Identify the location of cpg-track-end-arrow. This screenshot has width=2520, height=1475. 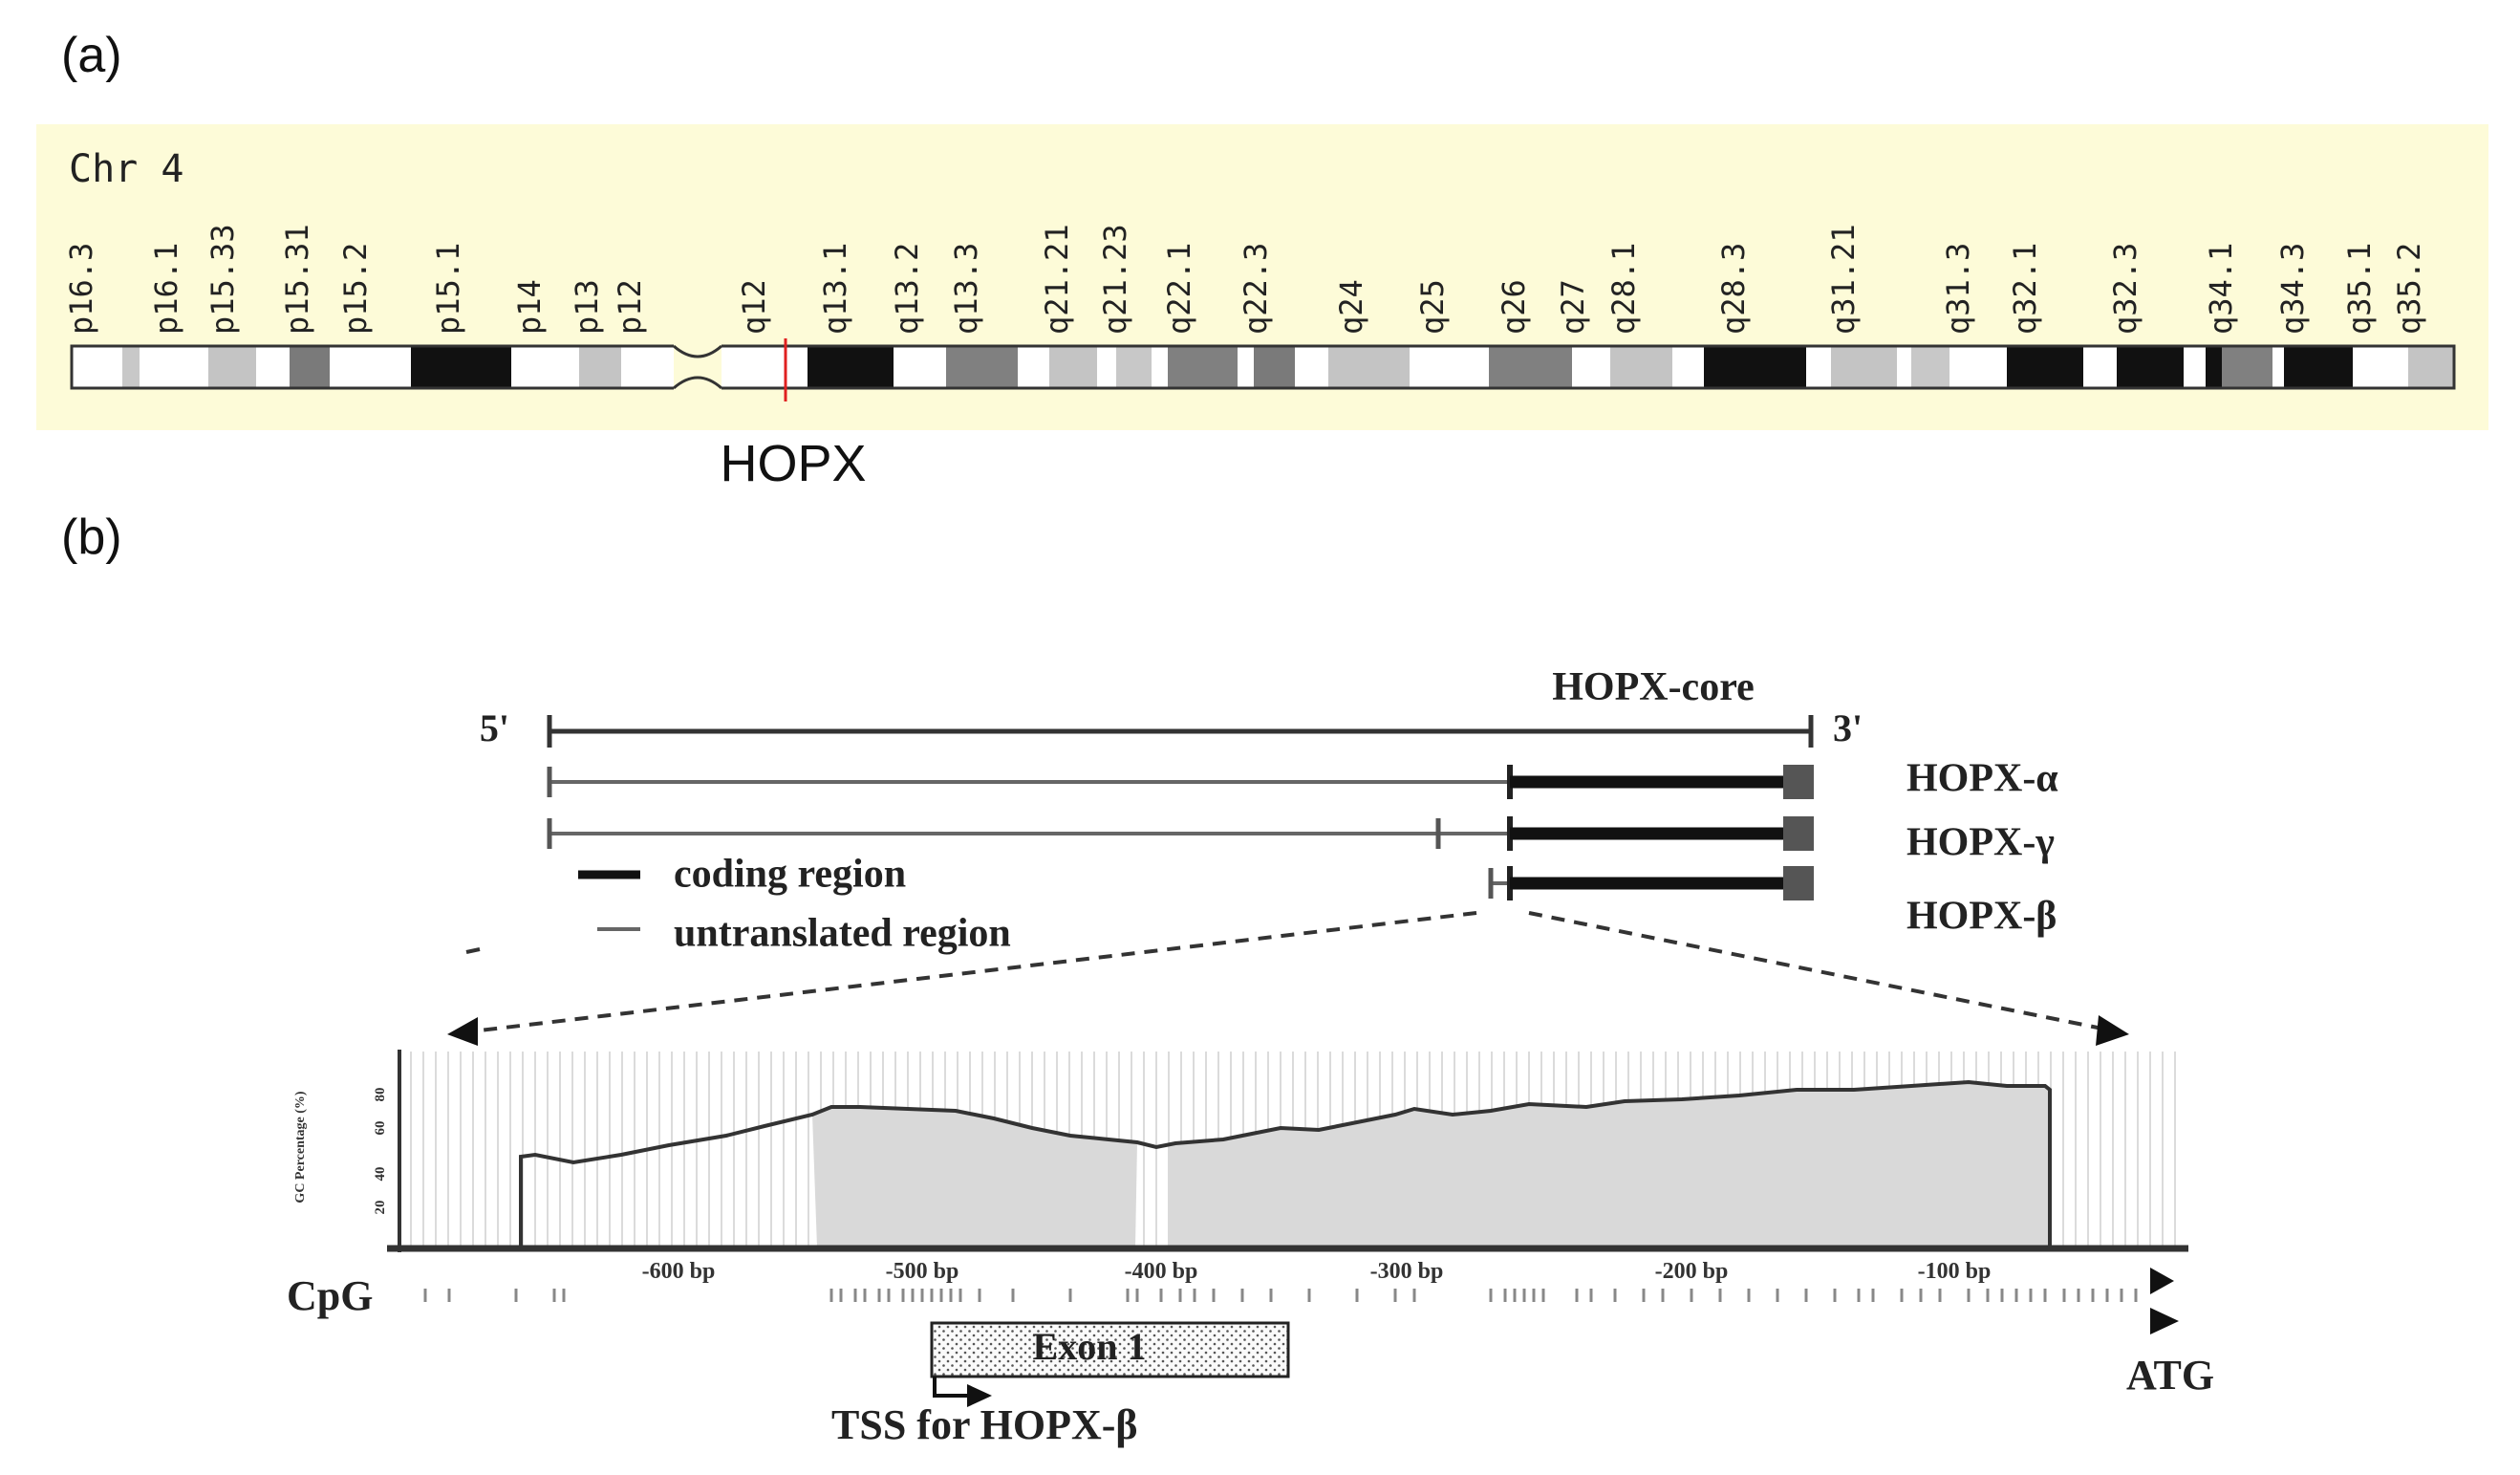
(2162, 1281).